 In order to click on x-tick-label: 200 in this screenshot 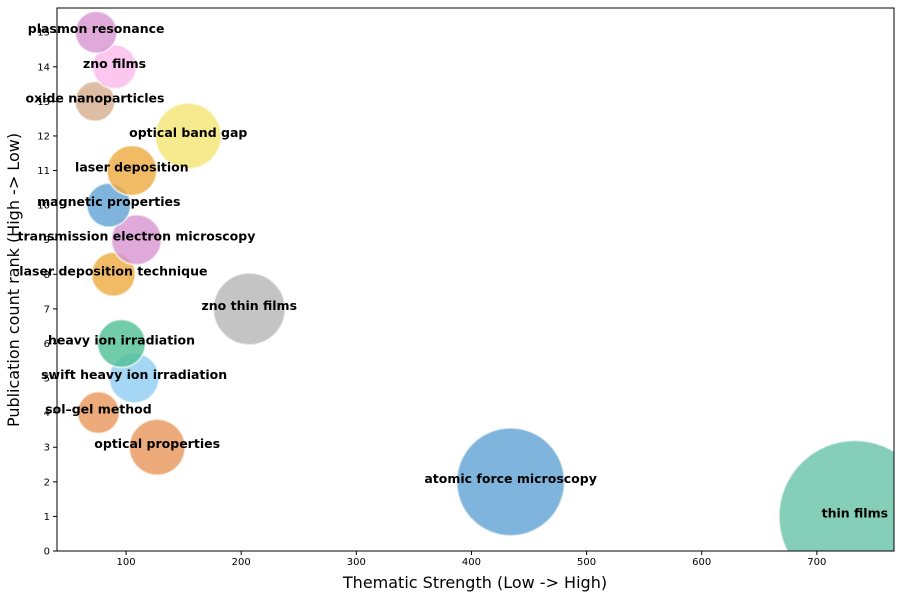, I will do `click(241, 562)`.